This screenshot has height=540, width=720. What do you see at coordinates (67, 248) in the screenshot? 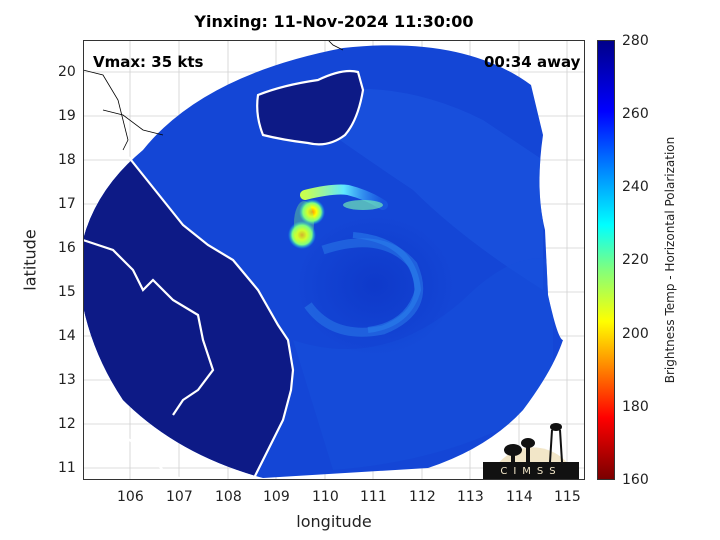
I see `y-tick-label: 16` at bounding box center [67, 248].